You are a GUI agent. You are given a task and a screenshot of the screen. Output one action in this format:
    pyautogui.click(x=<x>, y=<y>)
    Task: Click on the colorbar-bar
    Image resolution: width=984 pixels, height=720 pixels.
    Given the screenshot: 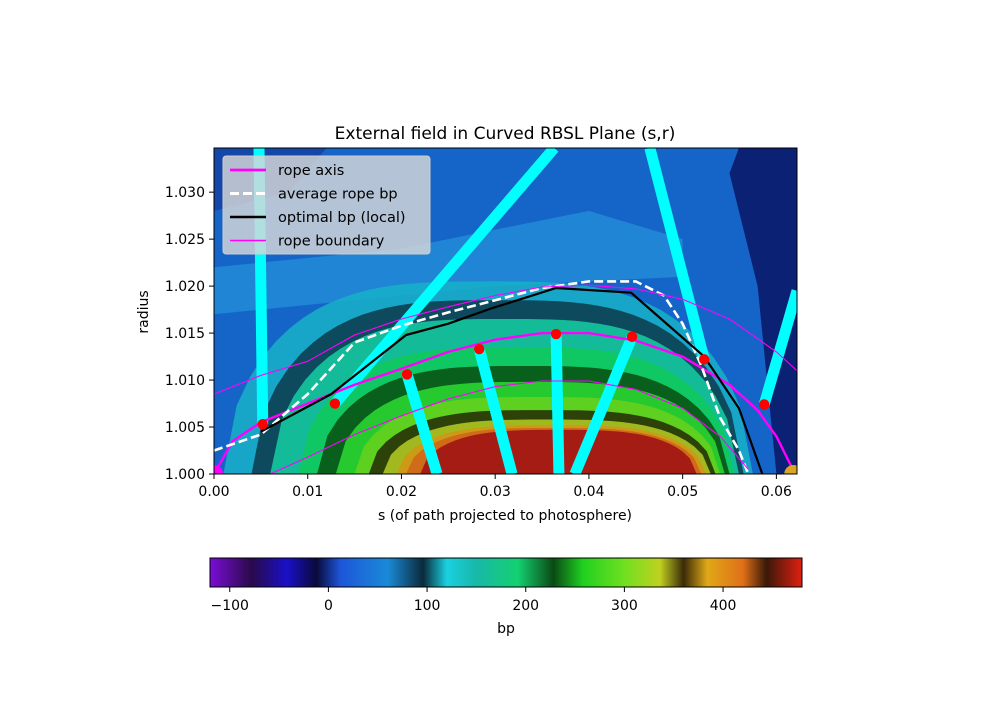 What is the action you would take?
    pyautogui.click(x=506, y=572)
    